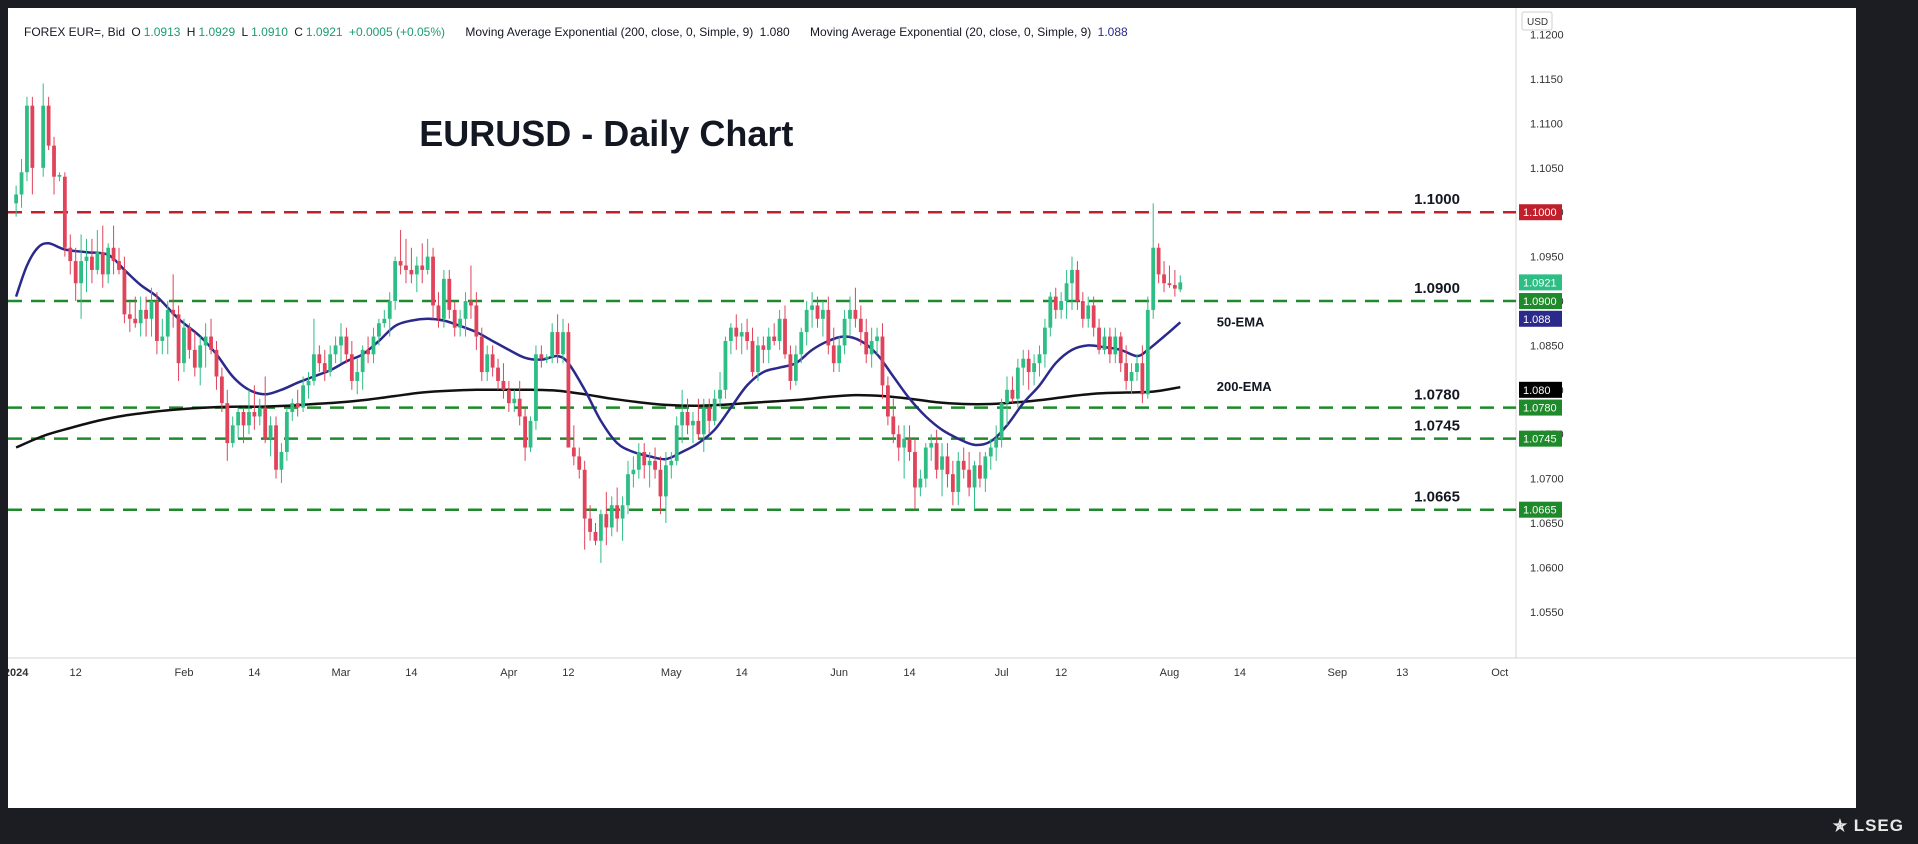 Image resolution: width=1918 pixels, height=844 pixels. I want to click on x-tick-label: 14, so click(742, 673).